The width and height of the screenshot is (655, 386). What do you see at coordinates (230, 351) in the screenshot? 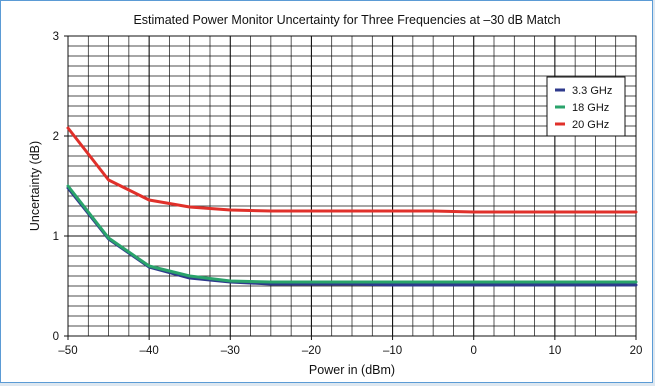
I see `x-tick-label: –30` at bounding box center [230, 351].